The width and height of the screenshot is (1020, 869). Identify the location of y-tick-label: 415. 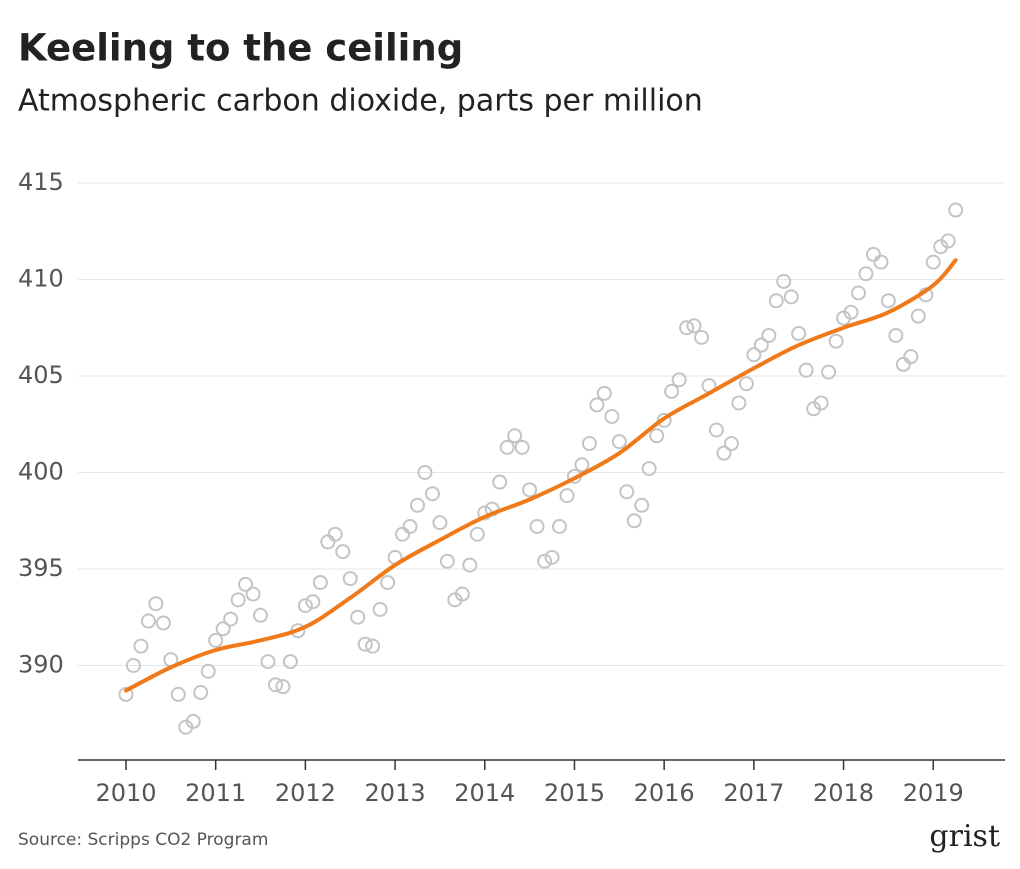
(41, 182).